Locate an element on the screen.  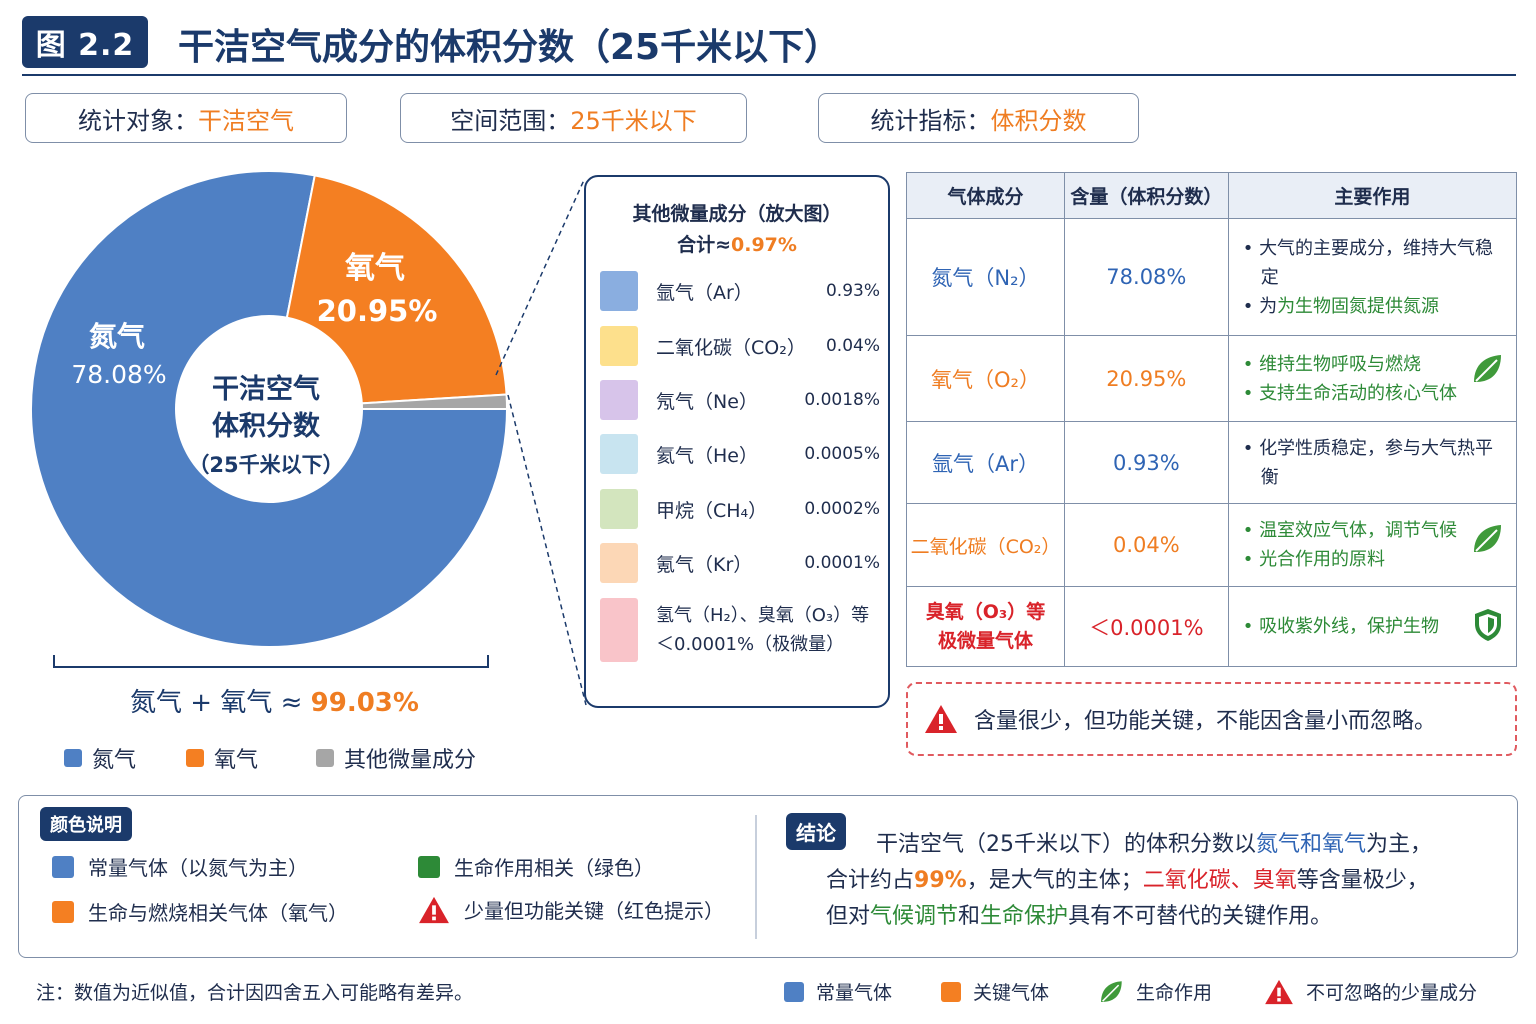
legend-label: 氧气 is located at coordinates (236, 760).